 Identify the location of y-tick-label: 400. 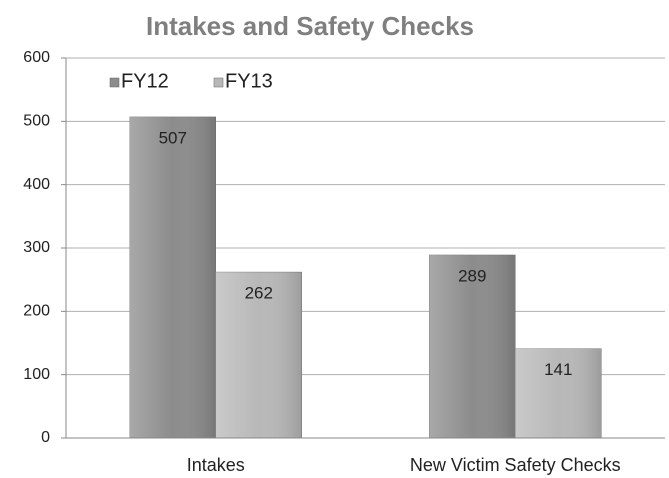
(36, 184).